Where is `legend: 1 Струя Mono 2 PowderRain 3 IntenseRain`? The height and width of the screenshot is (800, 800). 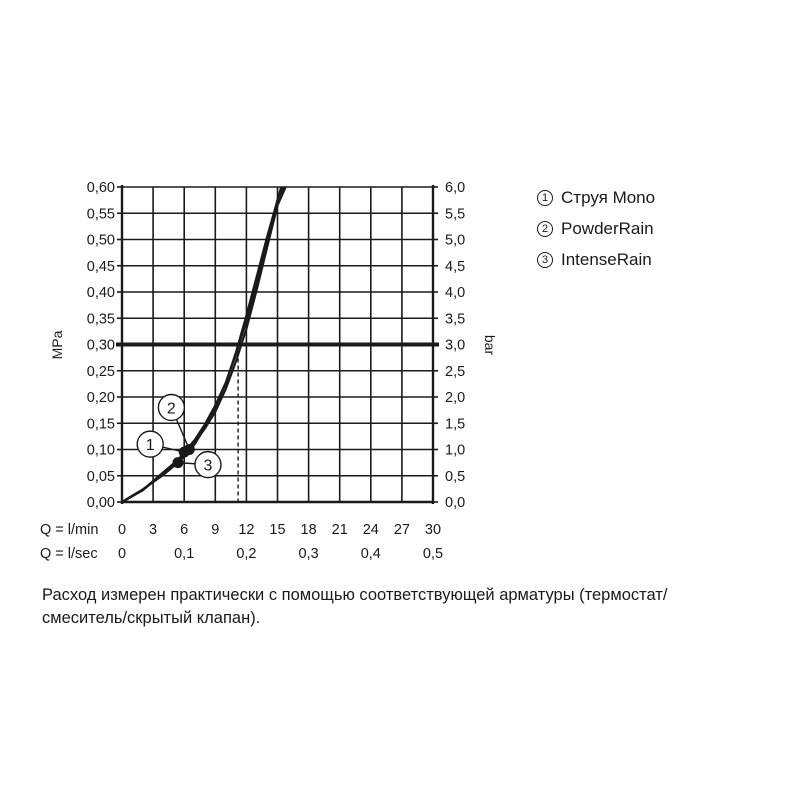
legend: 1 Струя Mono 2 PowderRain 3 IntenseRain is located at coordinates (596, 228).